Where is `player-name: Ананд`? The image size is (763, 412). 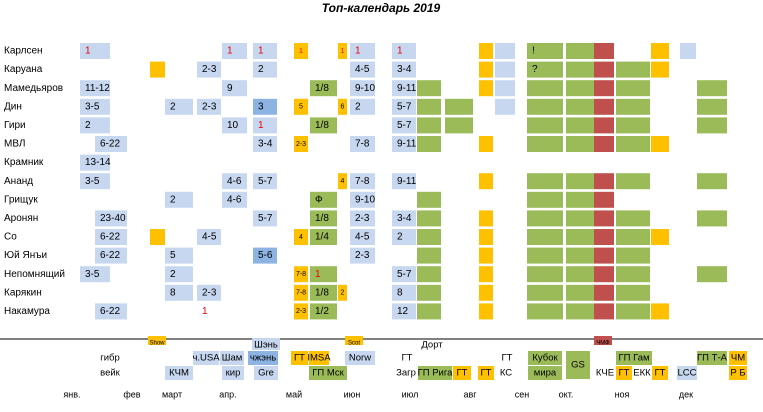
player-name: Ананд is located at coordinates (18, 181).